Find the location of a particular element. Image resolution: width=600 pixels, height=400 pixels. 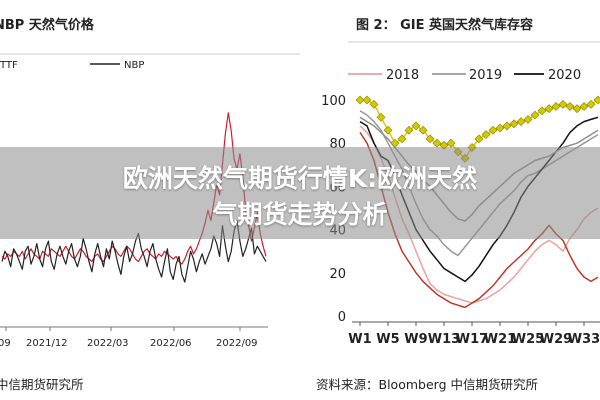

left-source-note: 中信期货研究所 is located at coordinates (42, 384).